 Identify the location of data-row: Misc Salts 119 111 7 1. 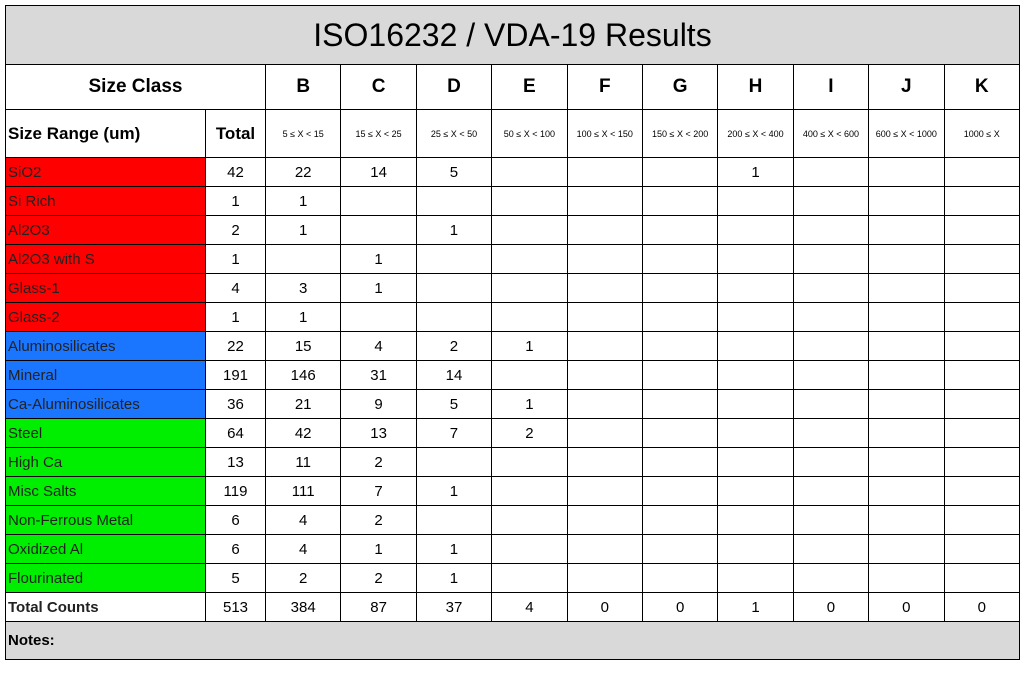
(512, 491).